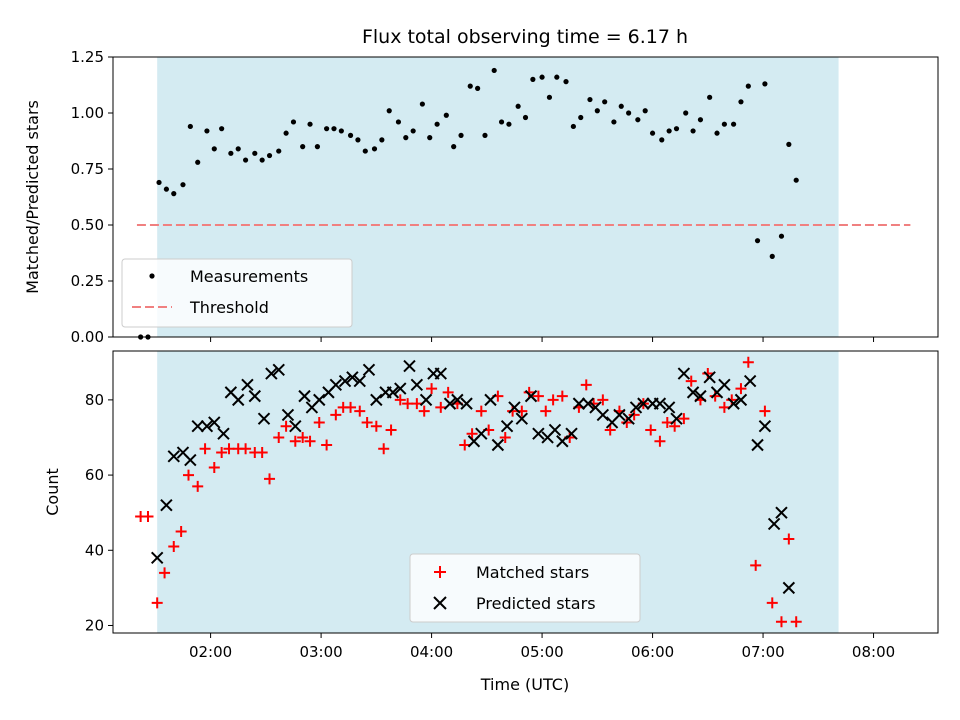 This screenshot has height=720, width=960. I want to click on count-y-axis-label: Count, so click(52, 492).